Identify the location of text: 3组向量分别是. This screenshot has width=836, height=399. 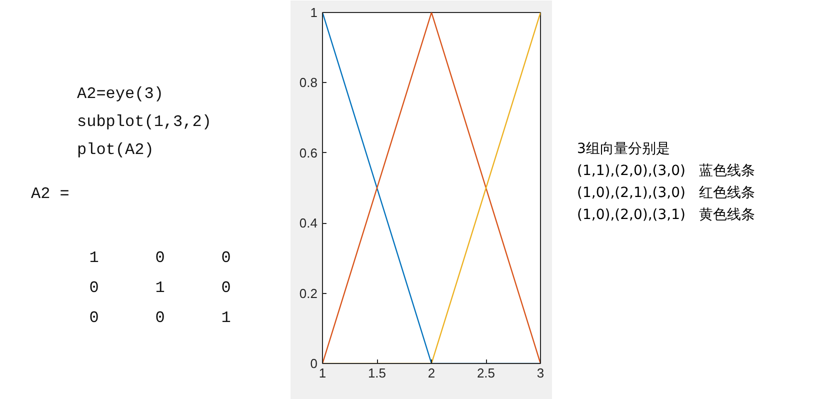
(624, 149).